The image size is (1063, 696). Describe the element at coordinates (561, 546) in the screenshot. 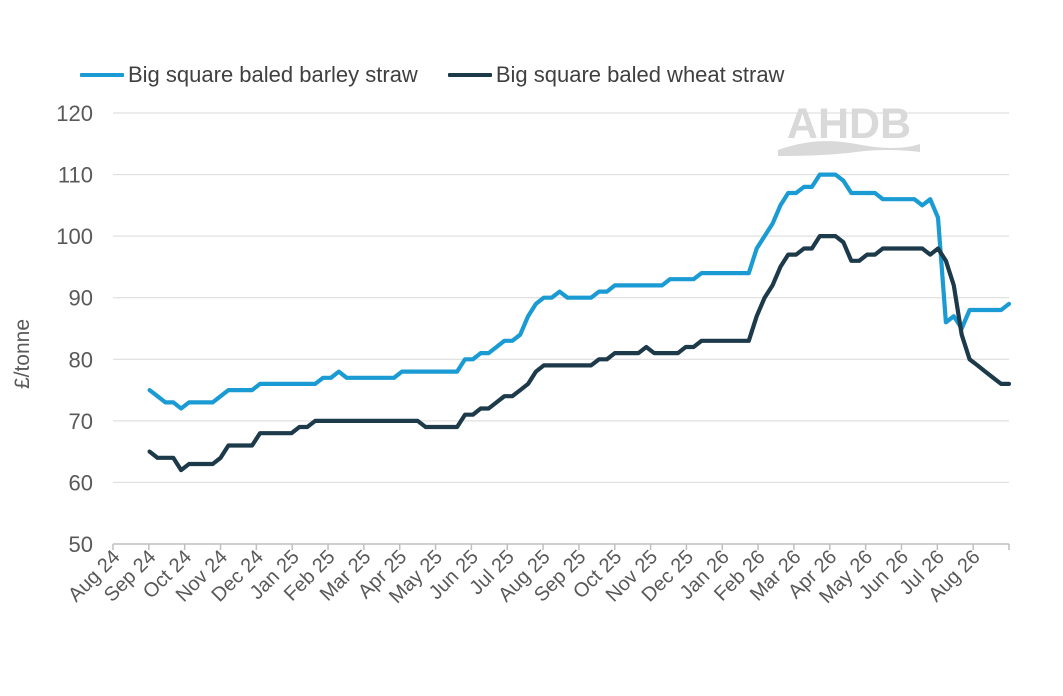

I see `x-axis` at that location.